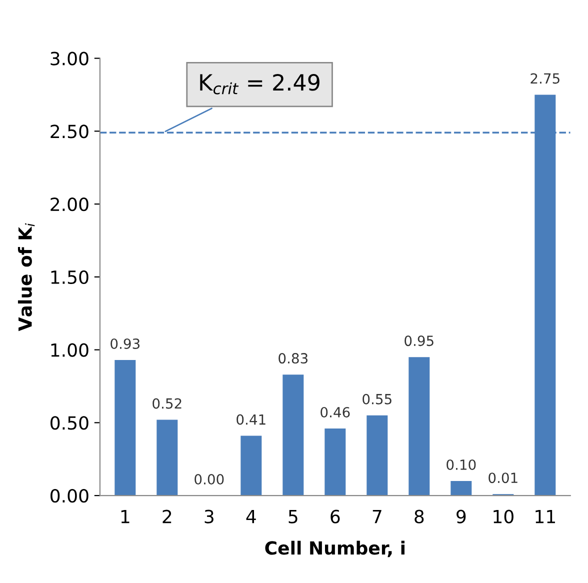 The image size is (588, 583). What do you see at coordinates (335, 412) in the screenshot?
I see `data-label: 0.46` at bounding box center [335, 412].